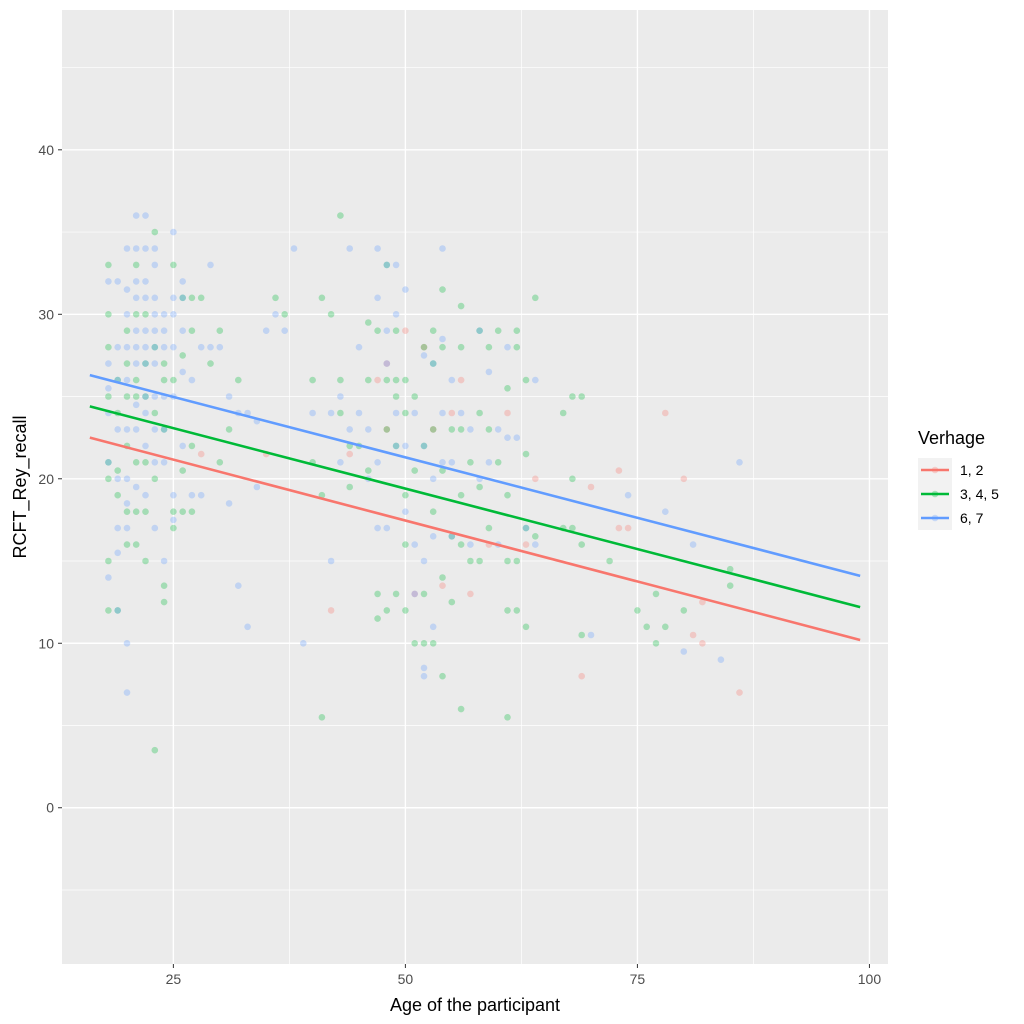 This screenshot has width=1024, height=1024. Describe the element at coordinates (972, 470) in the screenshot. I see `legend-label: 1, 2` at that location.